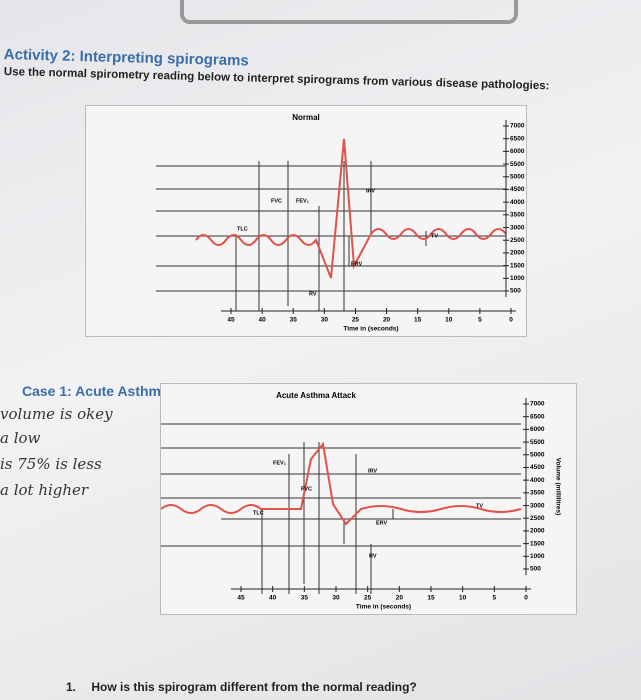  I want to click on binder-clip, so click(349, 12).